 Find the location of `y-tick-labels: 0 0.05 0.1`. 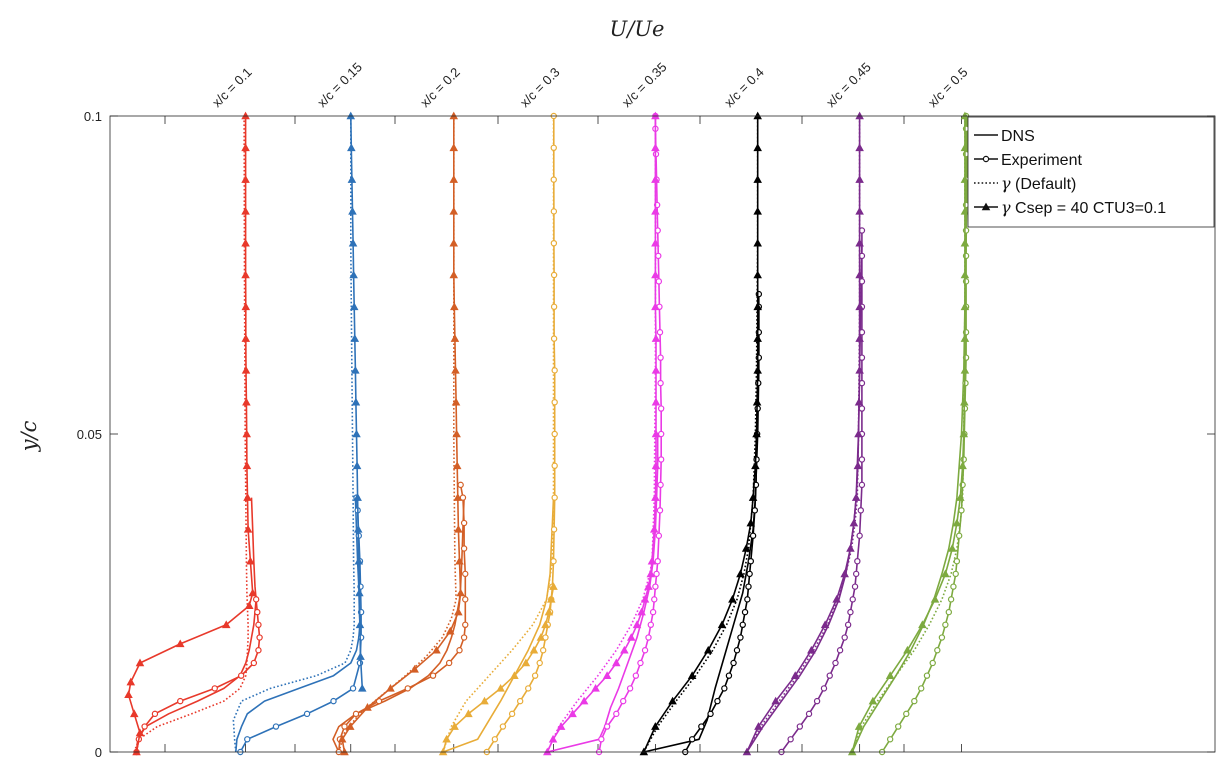

y-tick-labels: 0 0.05 0.1 is located at coordinates (89, 434).